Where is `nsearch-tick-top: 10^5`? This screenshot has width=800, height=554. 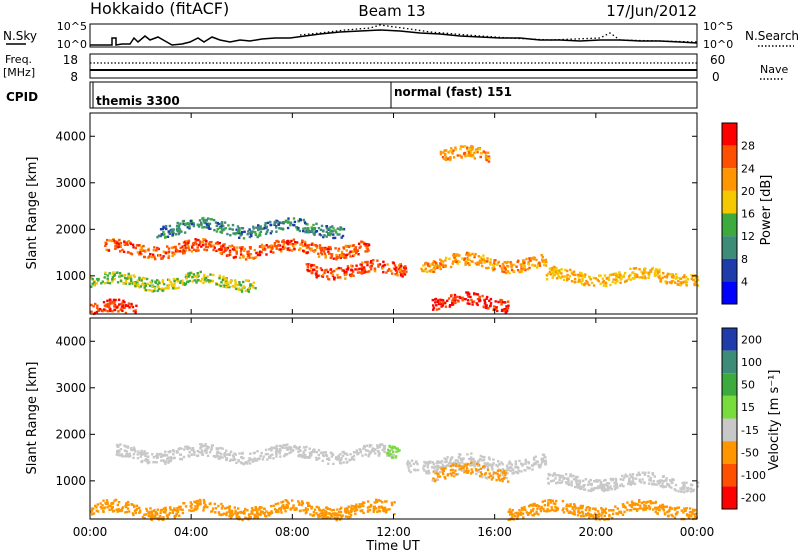 nsearch-tick-top: 10^5 is located at coordinates (718, 26).